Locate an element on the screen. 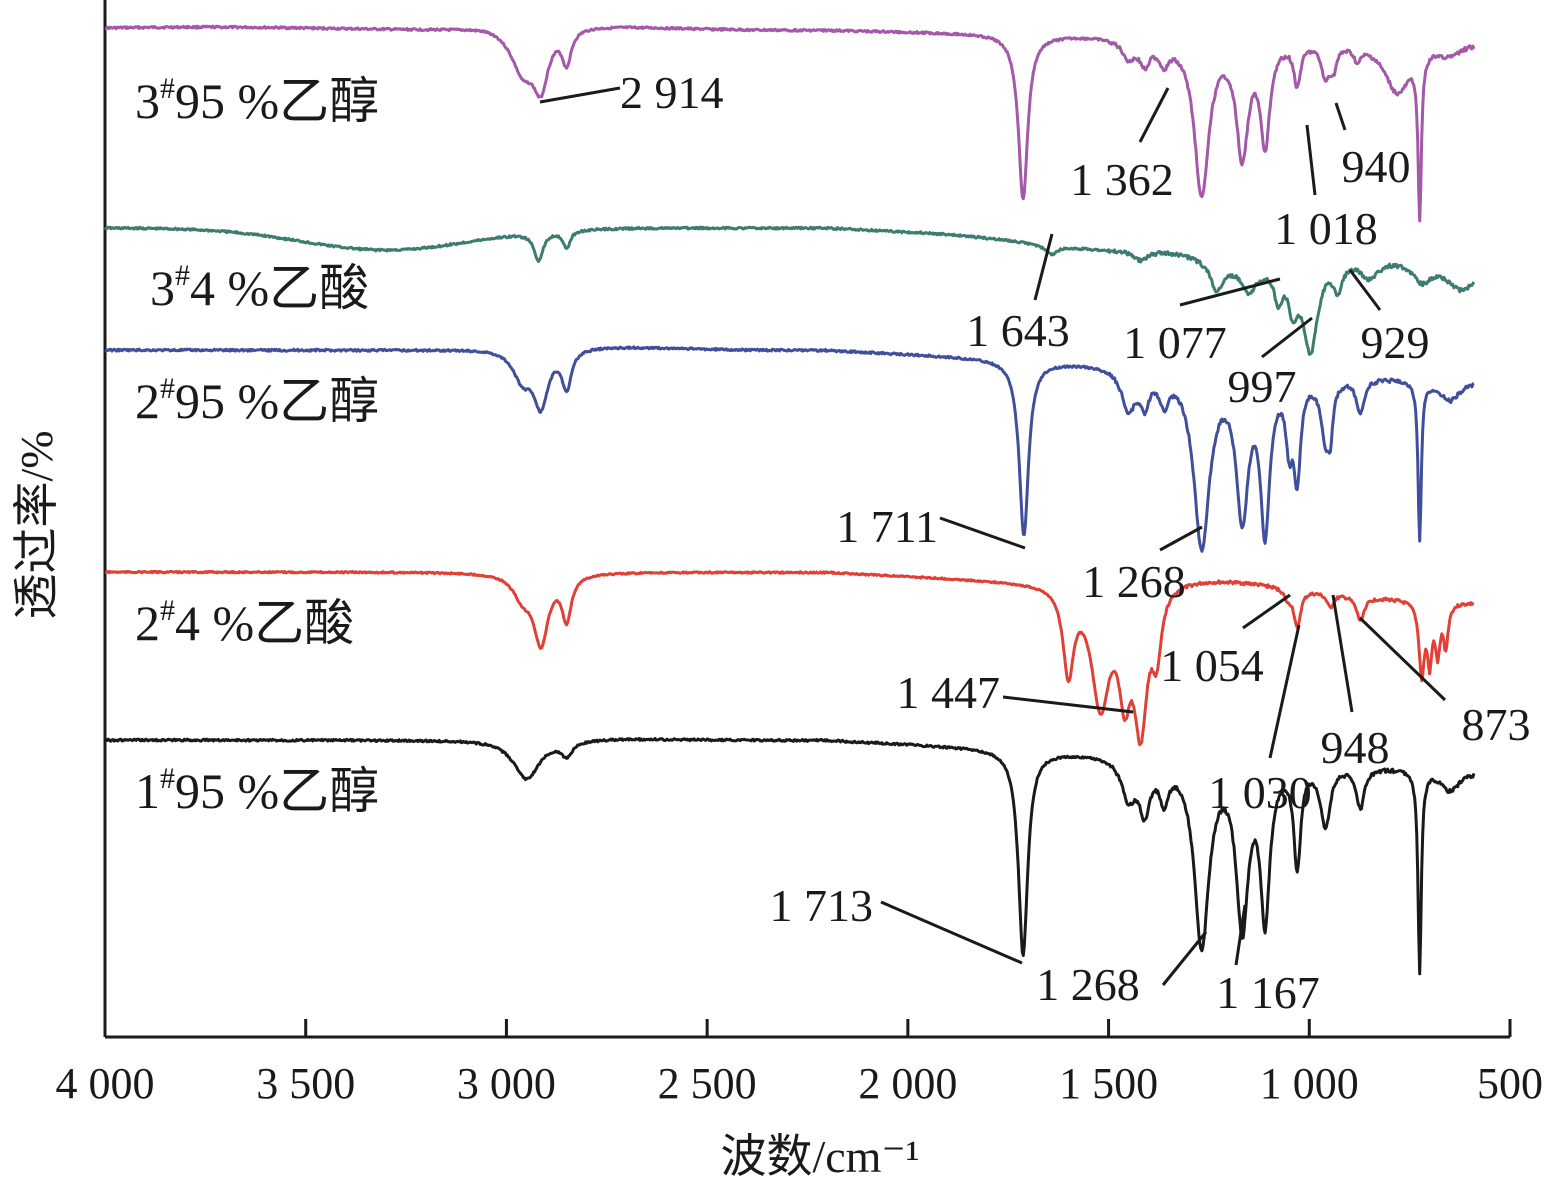 The width and height of the screenshot is (1559, 1190). x-tick-label-3500: 3 500 is located at coordinates (305, 1083).